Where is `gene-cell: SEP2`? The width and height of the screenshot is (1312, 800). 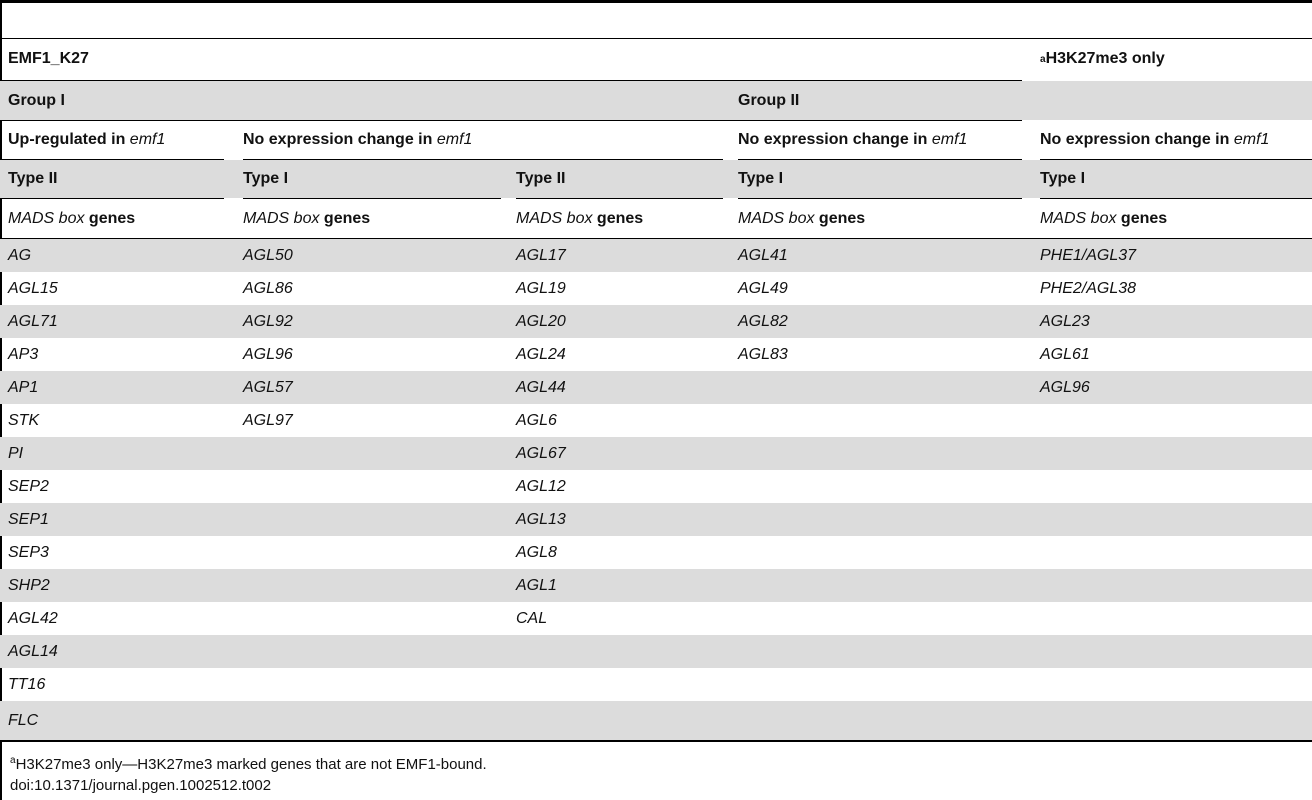
gene-cell: SEP2 is located at coordinates (28, 486).